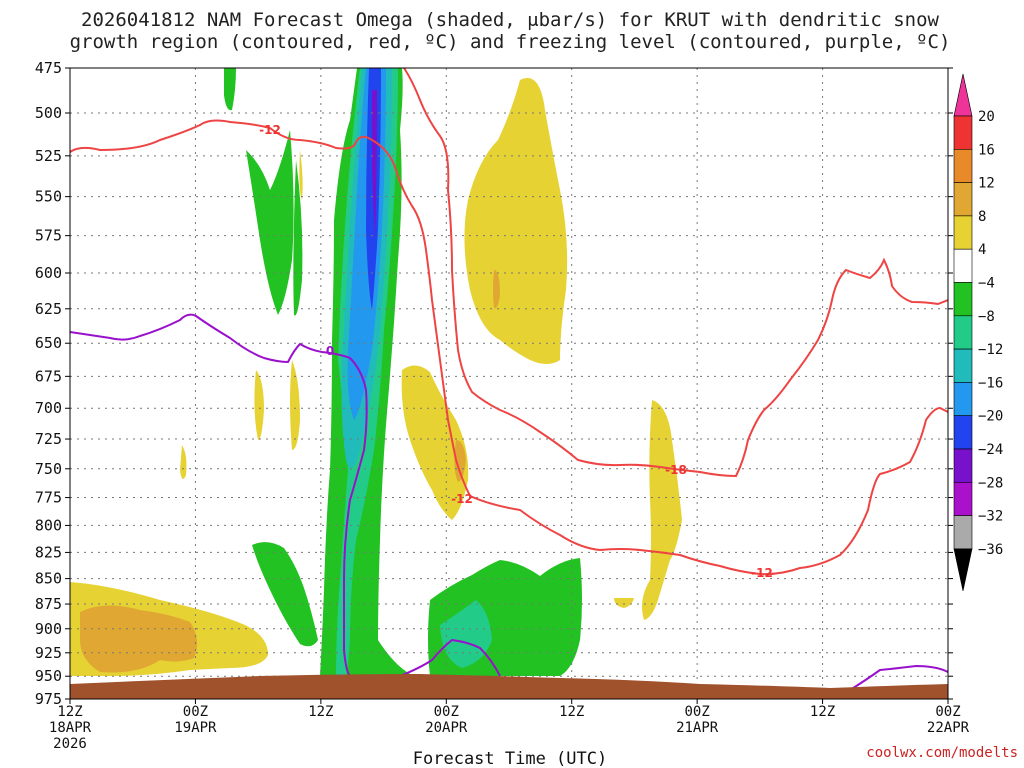 The height and width of the screenshot is (768, 1024). I want to click on colorbar-label: −28, so click(990, 483).